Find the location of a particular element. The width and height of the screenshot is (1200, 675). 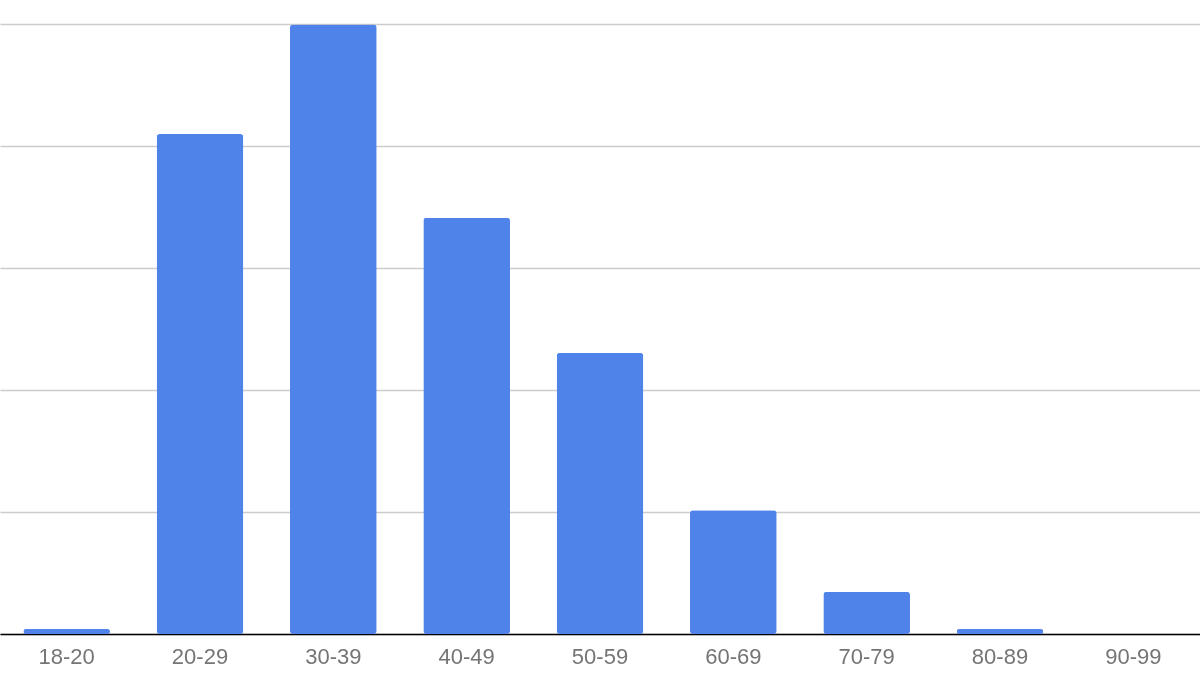

x-tick-label: 80-89 is located at coordinates (1000, 656).